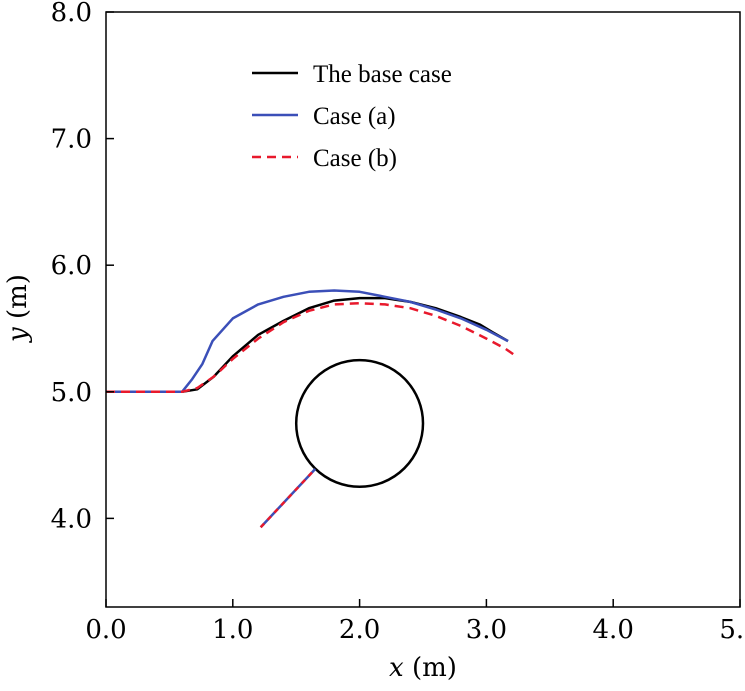 Image resolution: width=745 pixels, height=691 pixels. I want to click on x-tick-label: 3.0, so click(486, 630).